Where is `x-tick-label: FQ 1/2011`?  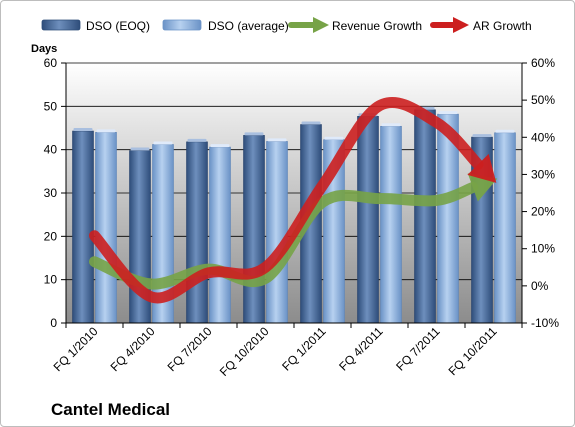
x-tick-label: FQ 1/2011 is located at coordinates (304, 349).